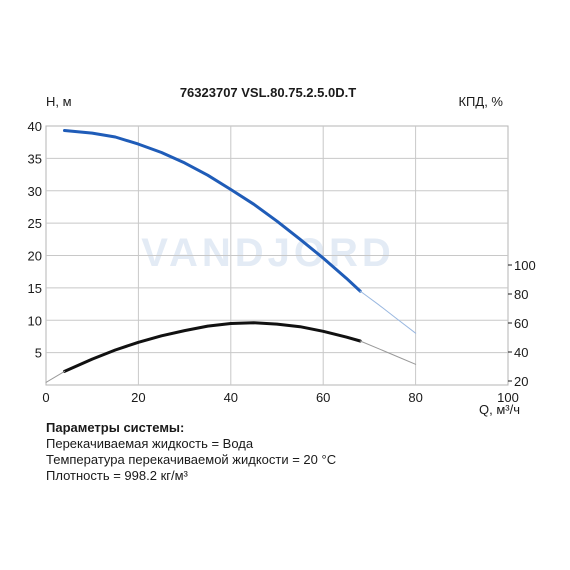 The width and height of the screenshot is (570, 570). What do you see at coordinates (268, 92) in the screenshot?
I see `chart-title: 76323707 VSL.80.75.2.5.0D.T` at bounding box center [268, 92].